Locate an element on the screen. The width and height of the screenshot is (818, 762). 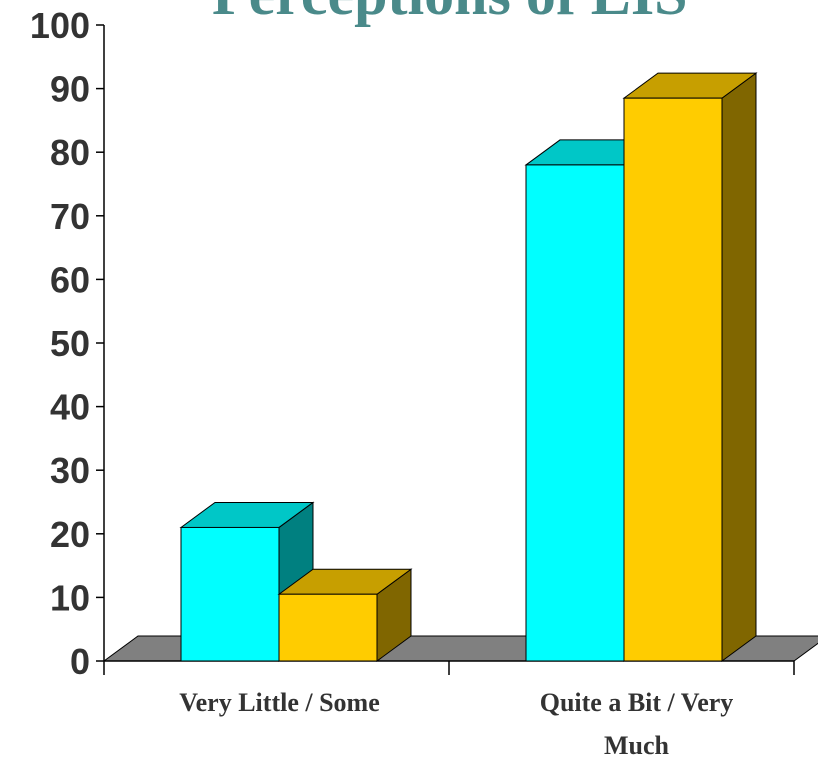
y-tick-labels: 0 10 20 30 40 50 60 70 80 90 100 is located at coordinates (60, 343).